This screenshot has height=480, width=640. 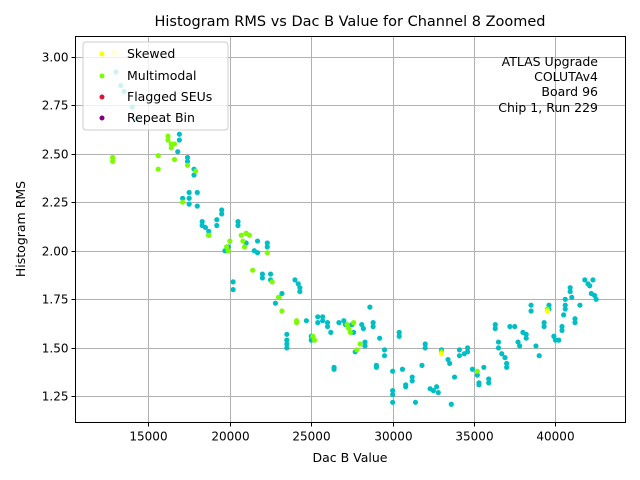 What do you see at coordinates (59, 227) in the screenshot?
I see `y-axis-ticks: 1.25 1.50 1.75 2.00 2.25 2.50 2.75 3.00` at bounding box center [59, 227].